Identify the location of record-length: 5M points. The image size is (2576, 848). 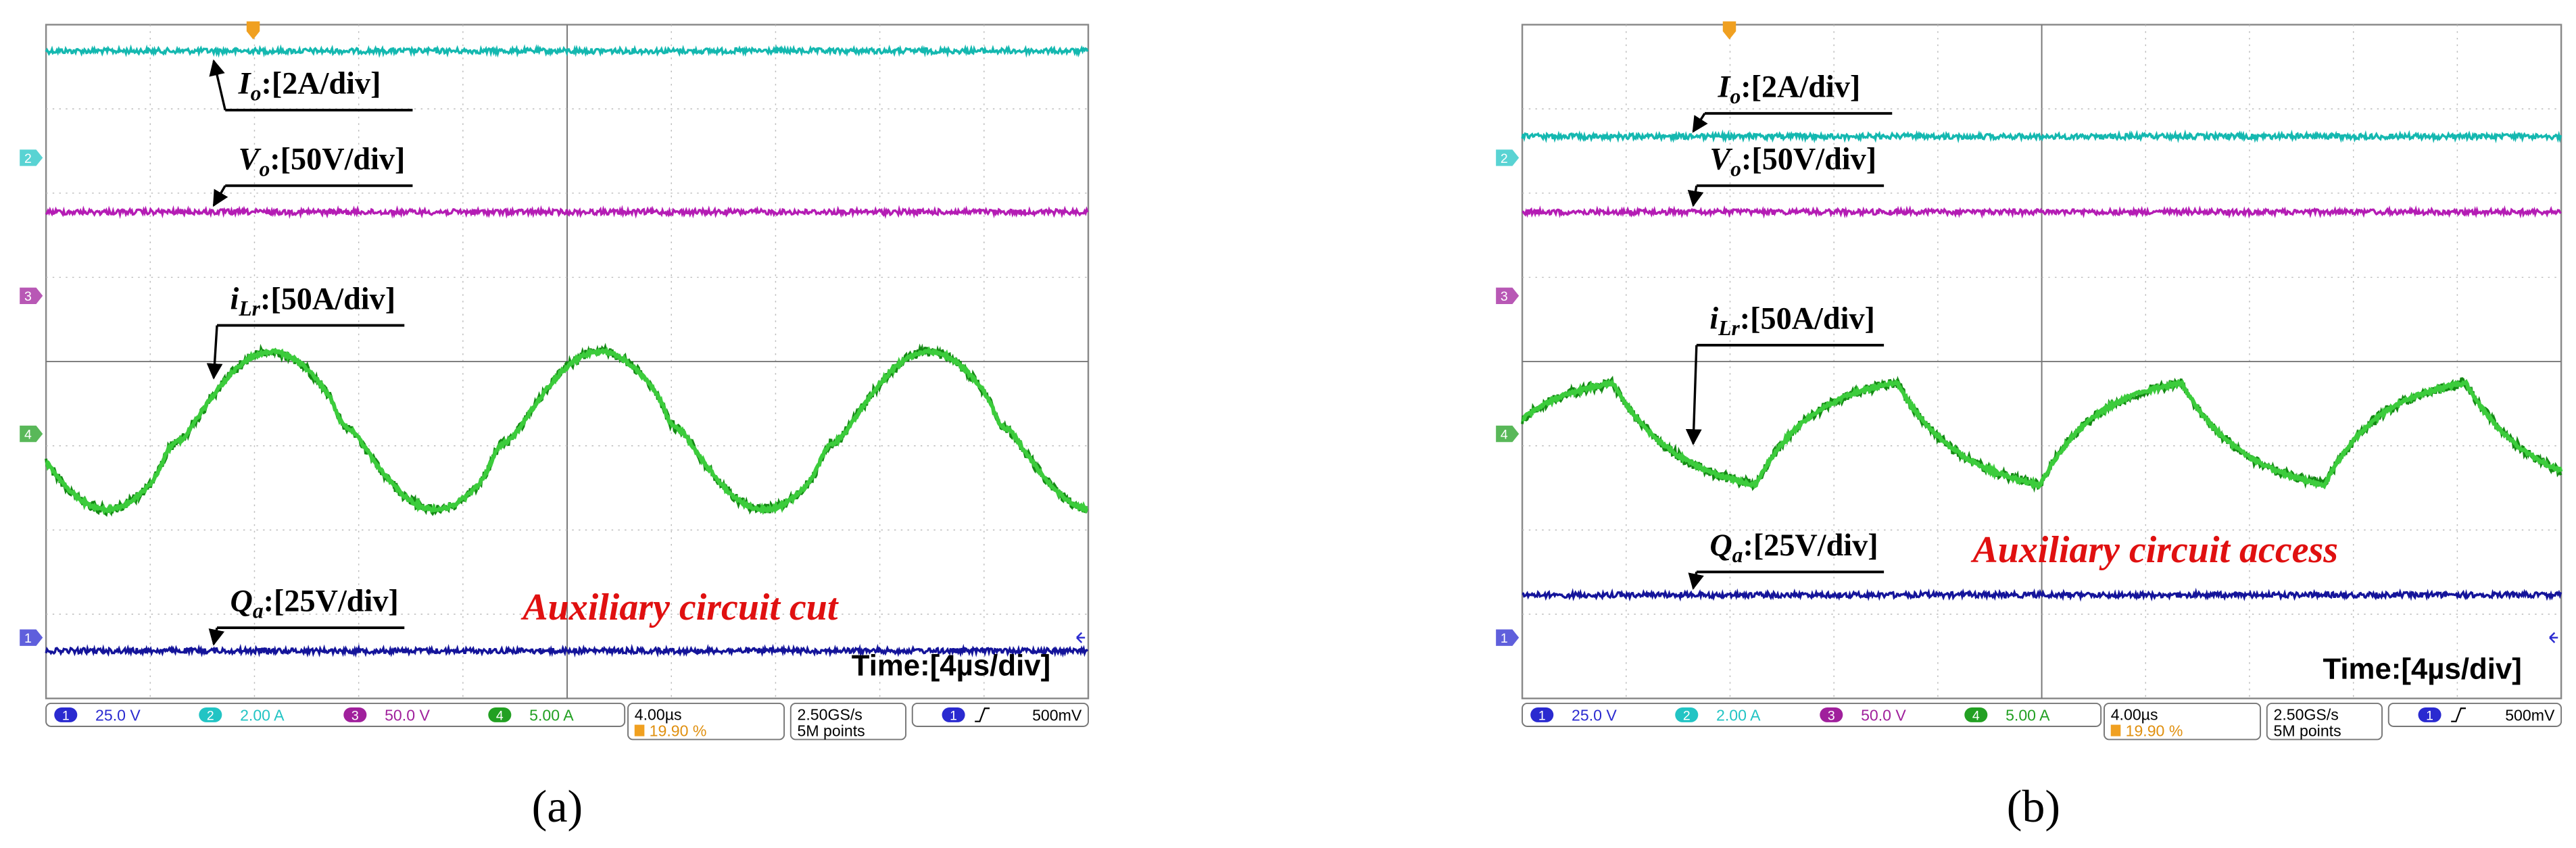
(2307, 731).